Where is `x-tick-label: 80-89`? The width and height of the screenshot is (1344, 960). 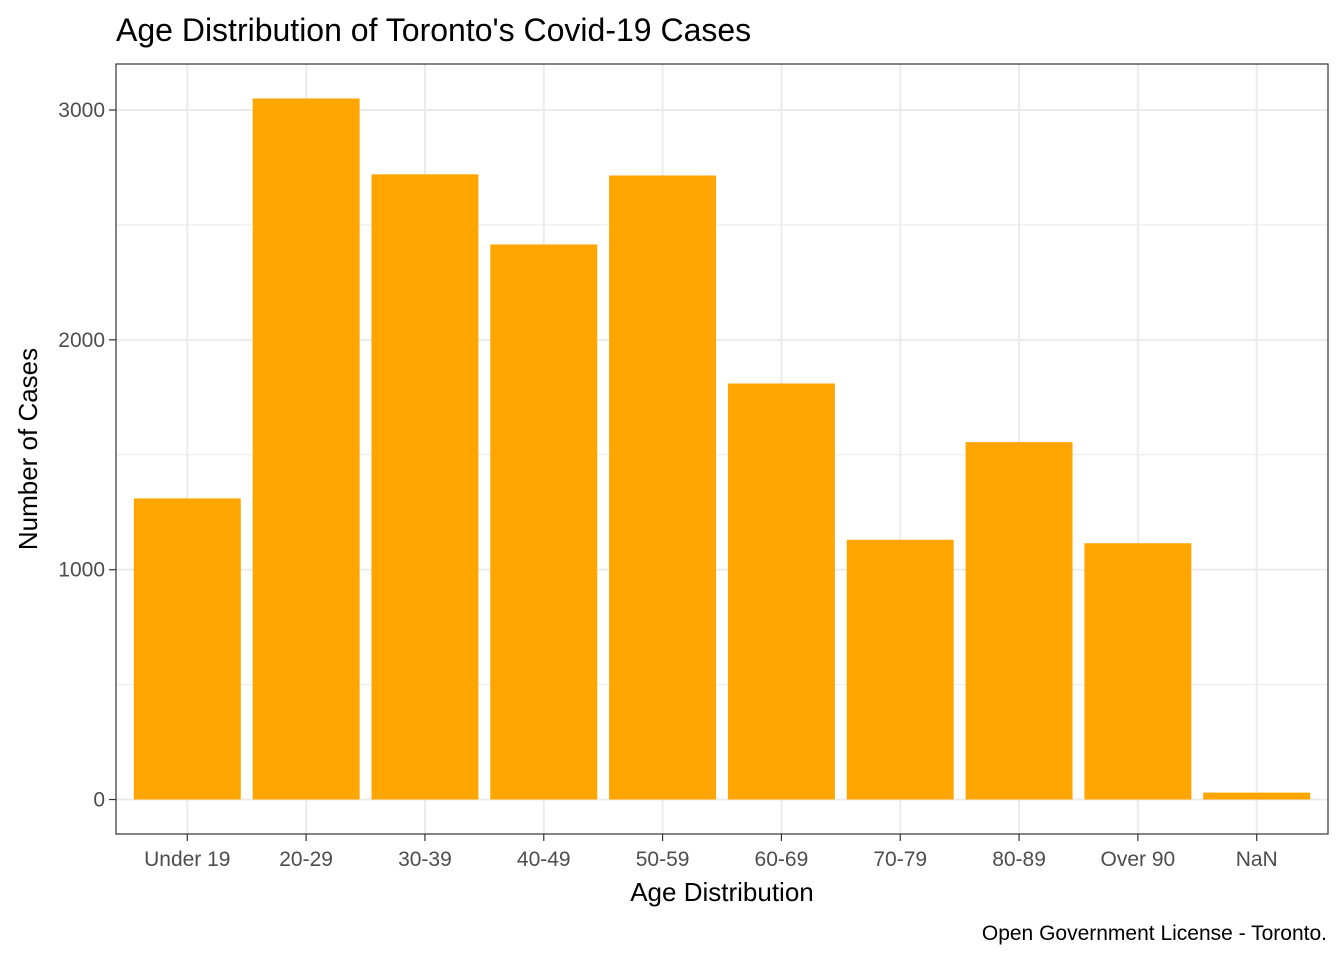
x-tick-label: 80-89 is located at coordinates (1019, 859).